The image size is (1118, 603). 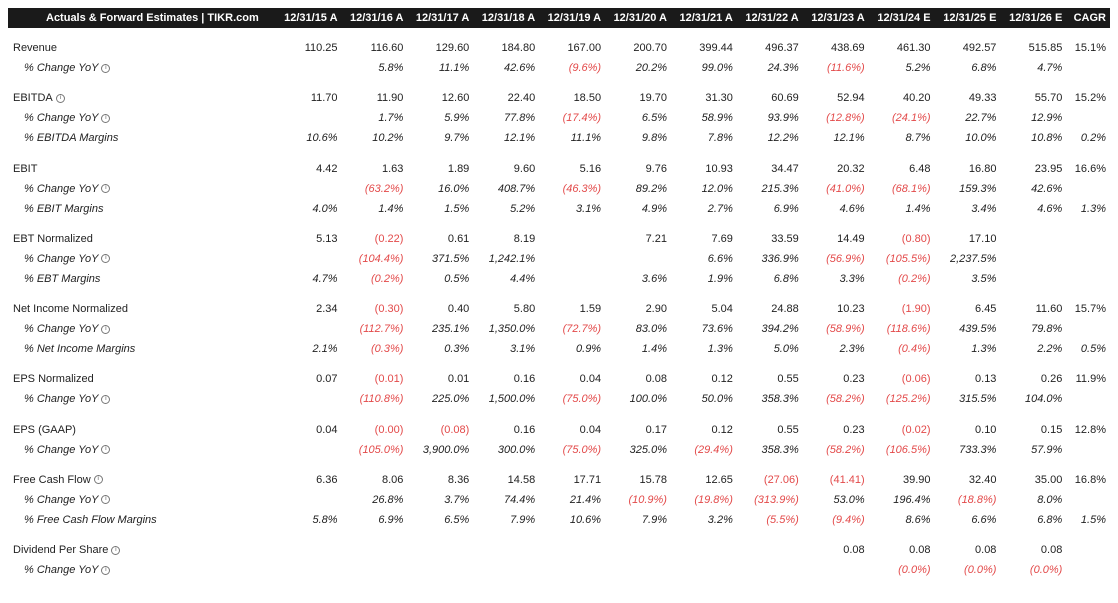 What do you see at coordinates (785, 309) in the screenshot?
I see `value-cell: 24.88` at bounding box center [785, 309].